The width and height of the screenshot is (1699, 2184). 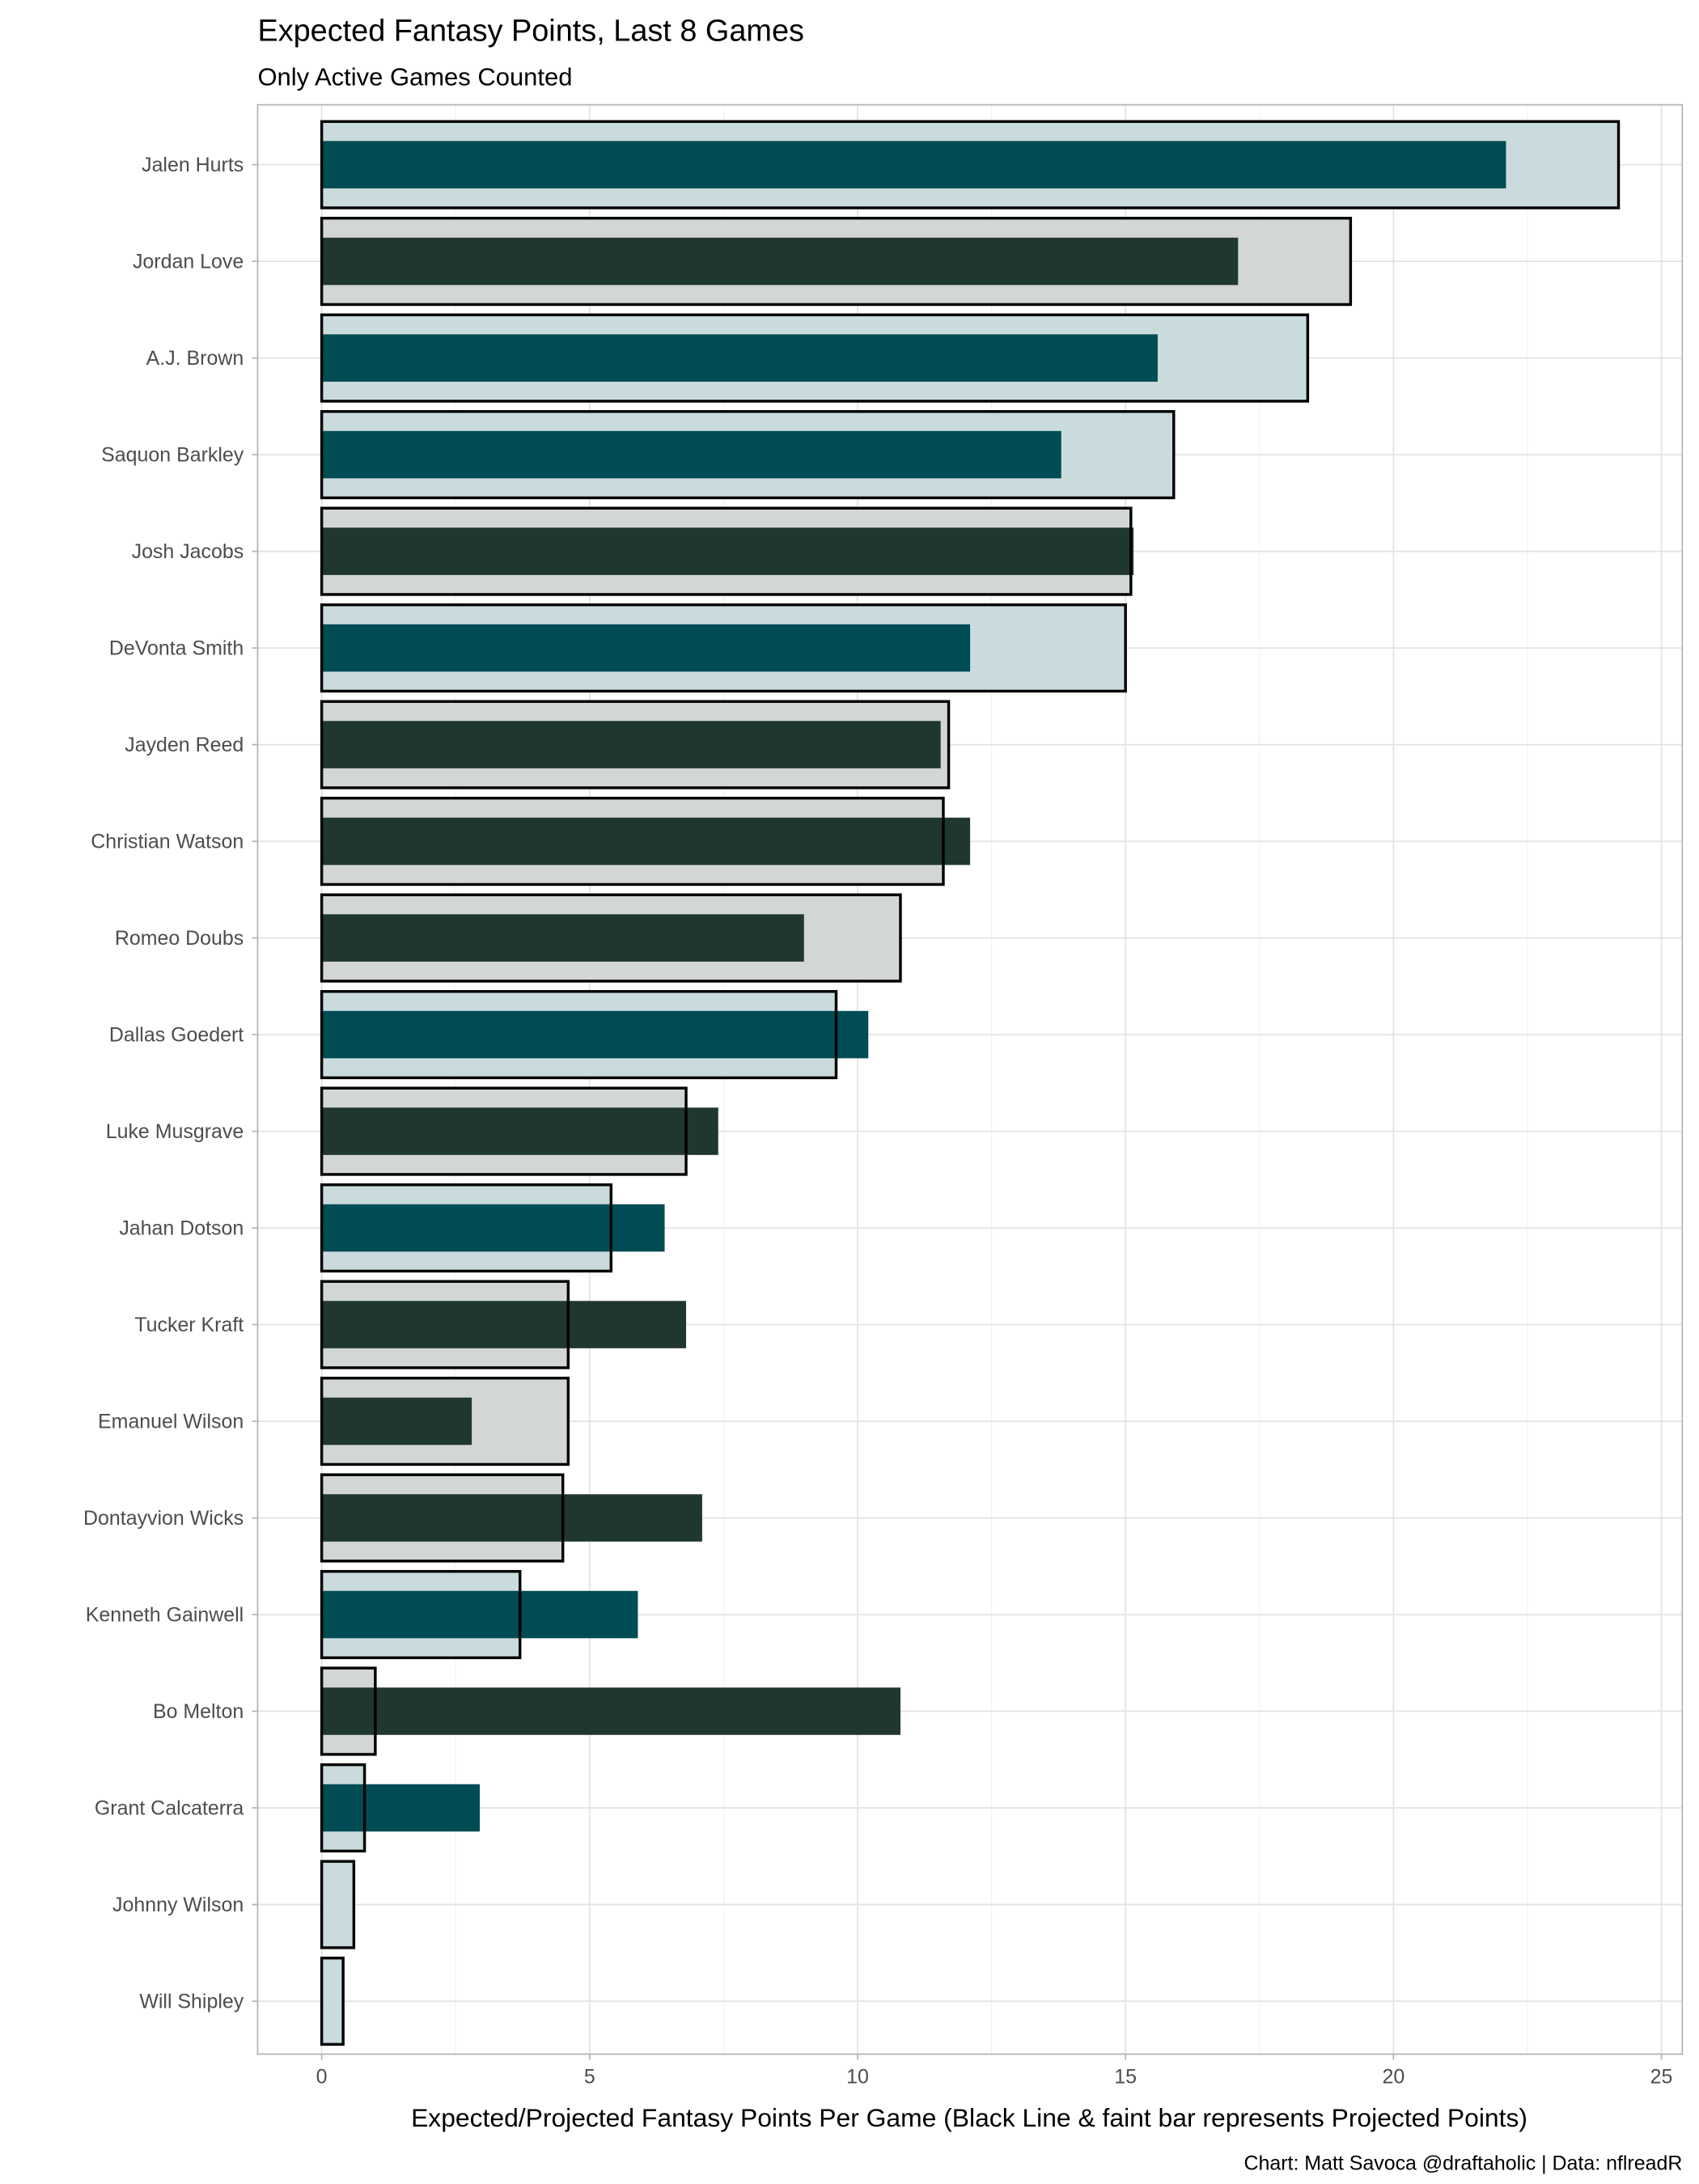 I want to click on y-tick-label: Bo Melton, so click(x=198, y=1711).